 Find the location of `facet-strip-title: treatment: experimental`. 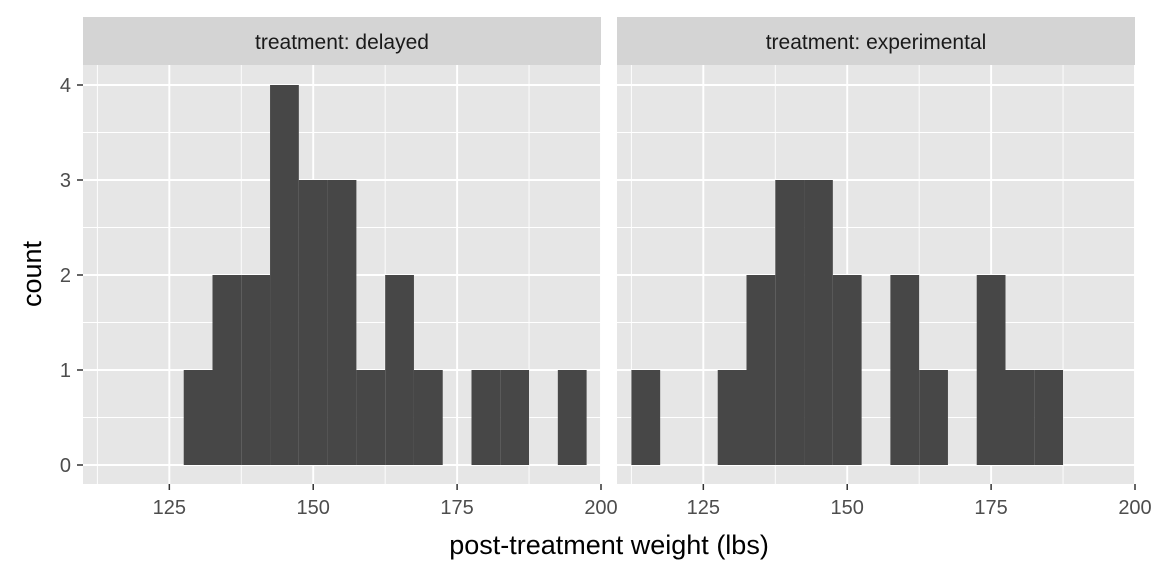

facet-strip-title: treatment: experimental is located at coordinates (876, 42).